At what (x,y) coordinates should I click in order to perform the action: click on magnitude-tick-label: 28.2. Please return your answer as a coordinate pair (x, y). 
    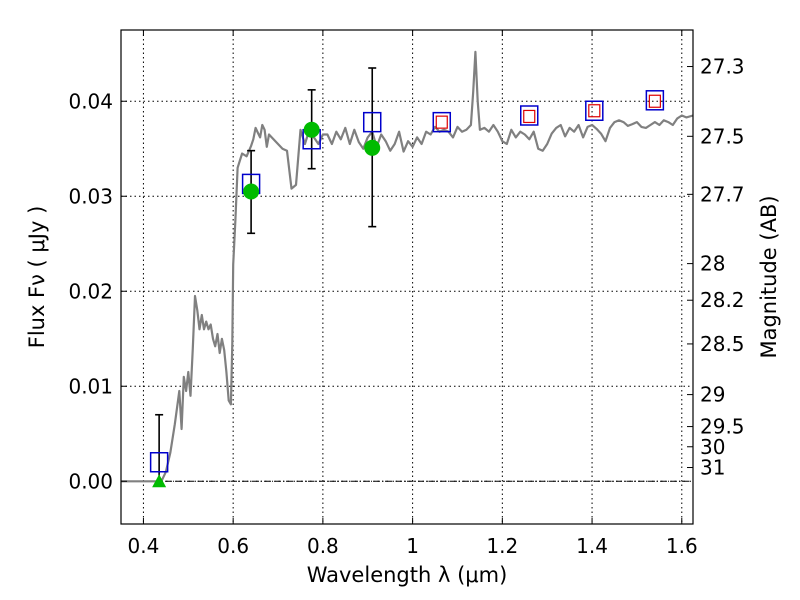
    Looking at the image, I should click on (722, 300).